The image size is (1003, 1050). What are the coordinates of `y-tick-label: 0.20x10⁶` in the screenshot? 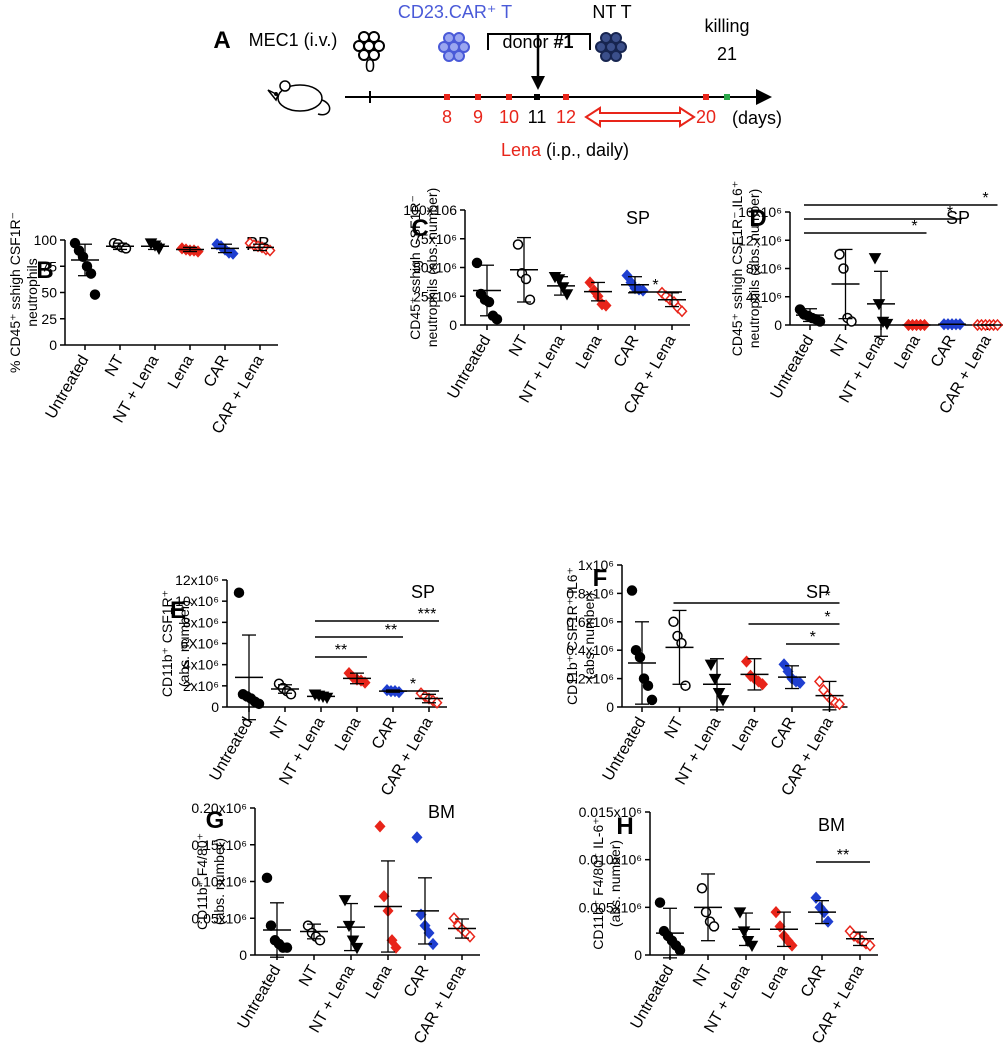 It's located at (219, 808).